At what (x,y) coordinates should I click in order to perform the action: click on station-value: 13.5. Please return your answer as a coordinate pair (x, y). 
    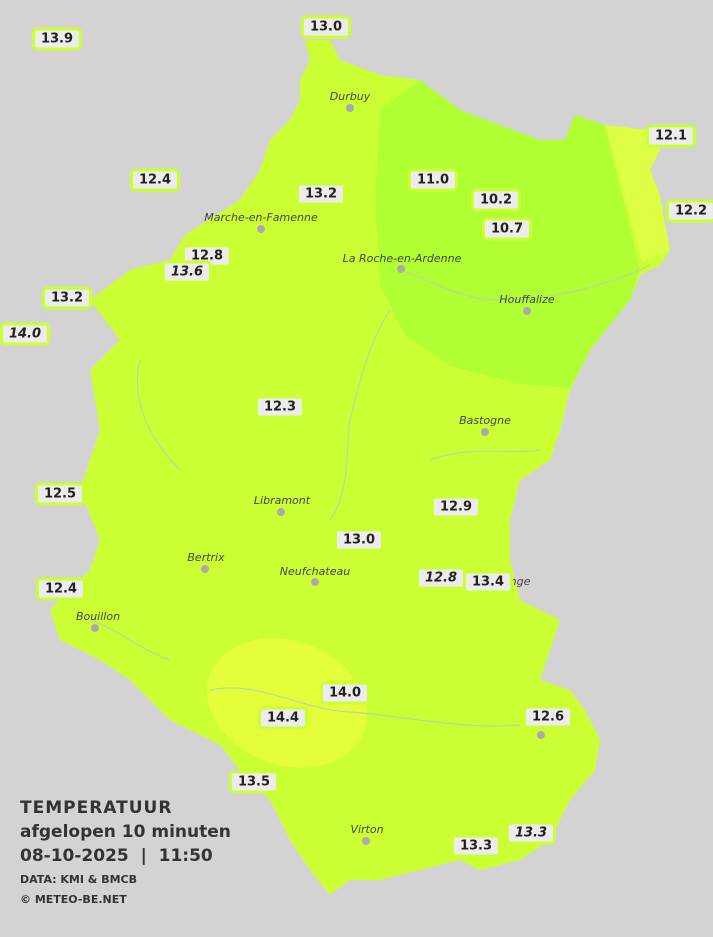
    Looking at the image, I should click on (254, 782).